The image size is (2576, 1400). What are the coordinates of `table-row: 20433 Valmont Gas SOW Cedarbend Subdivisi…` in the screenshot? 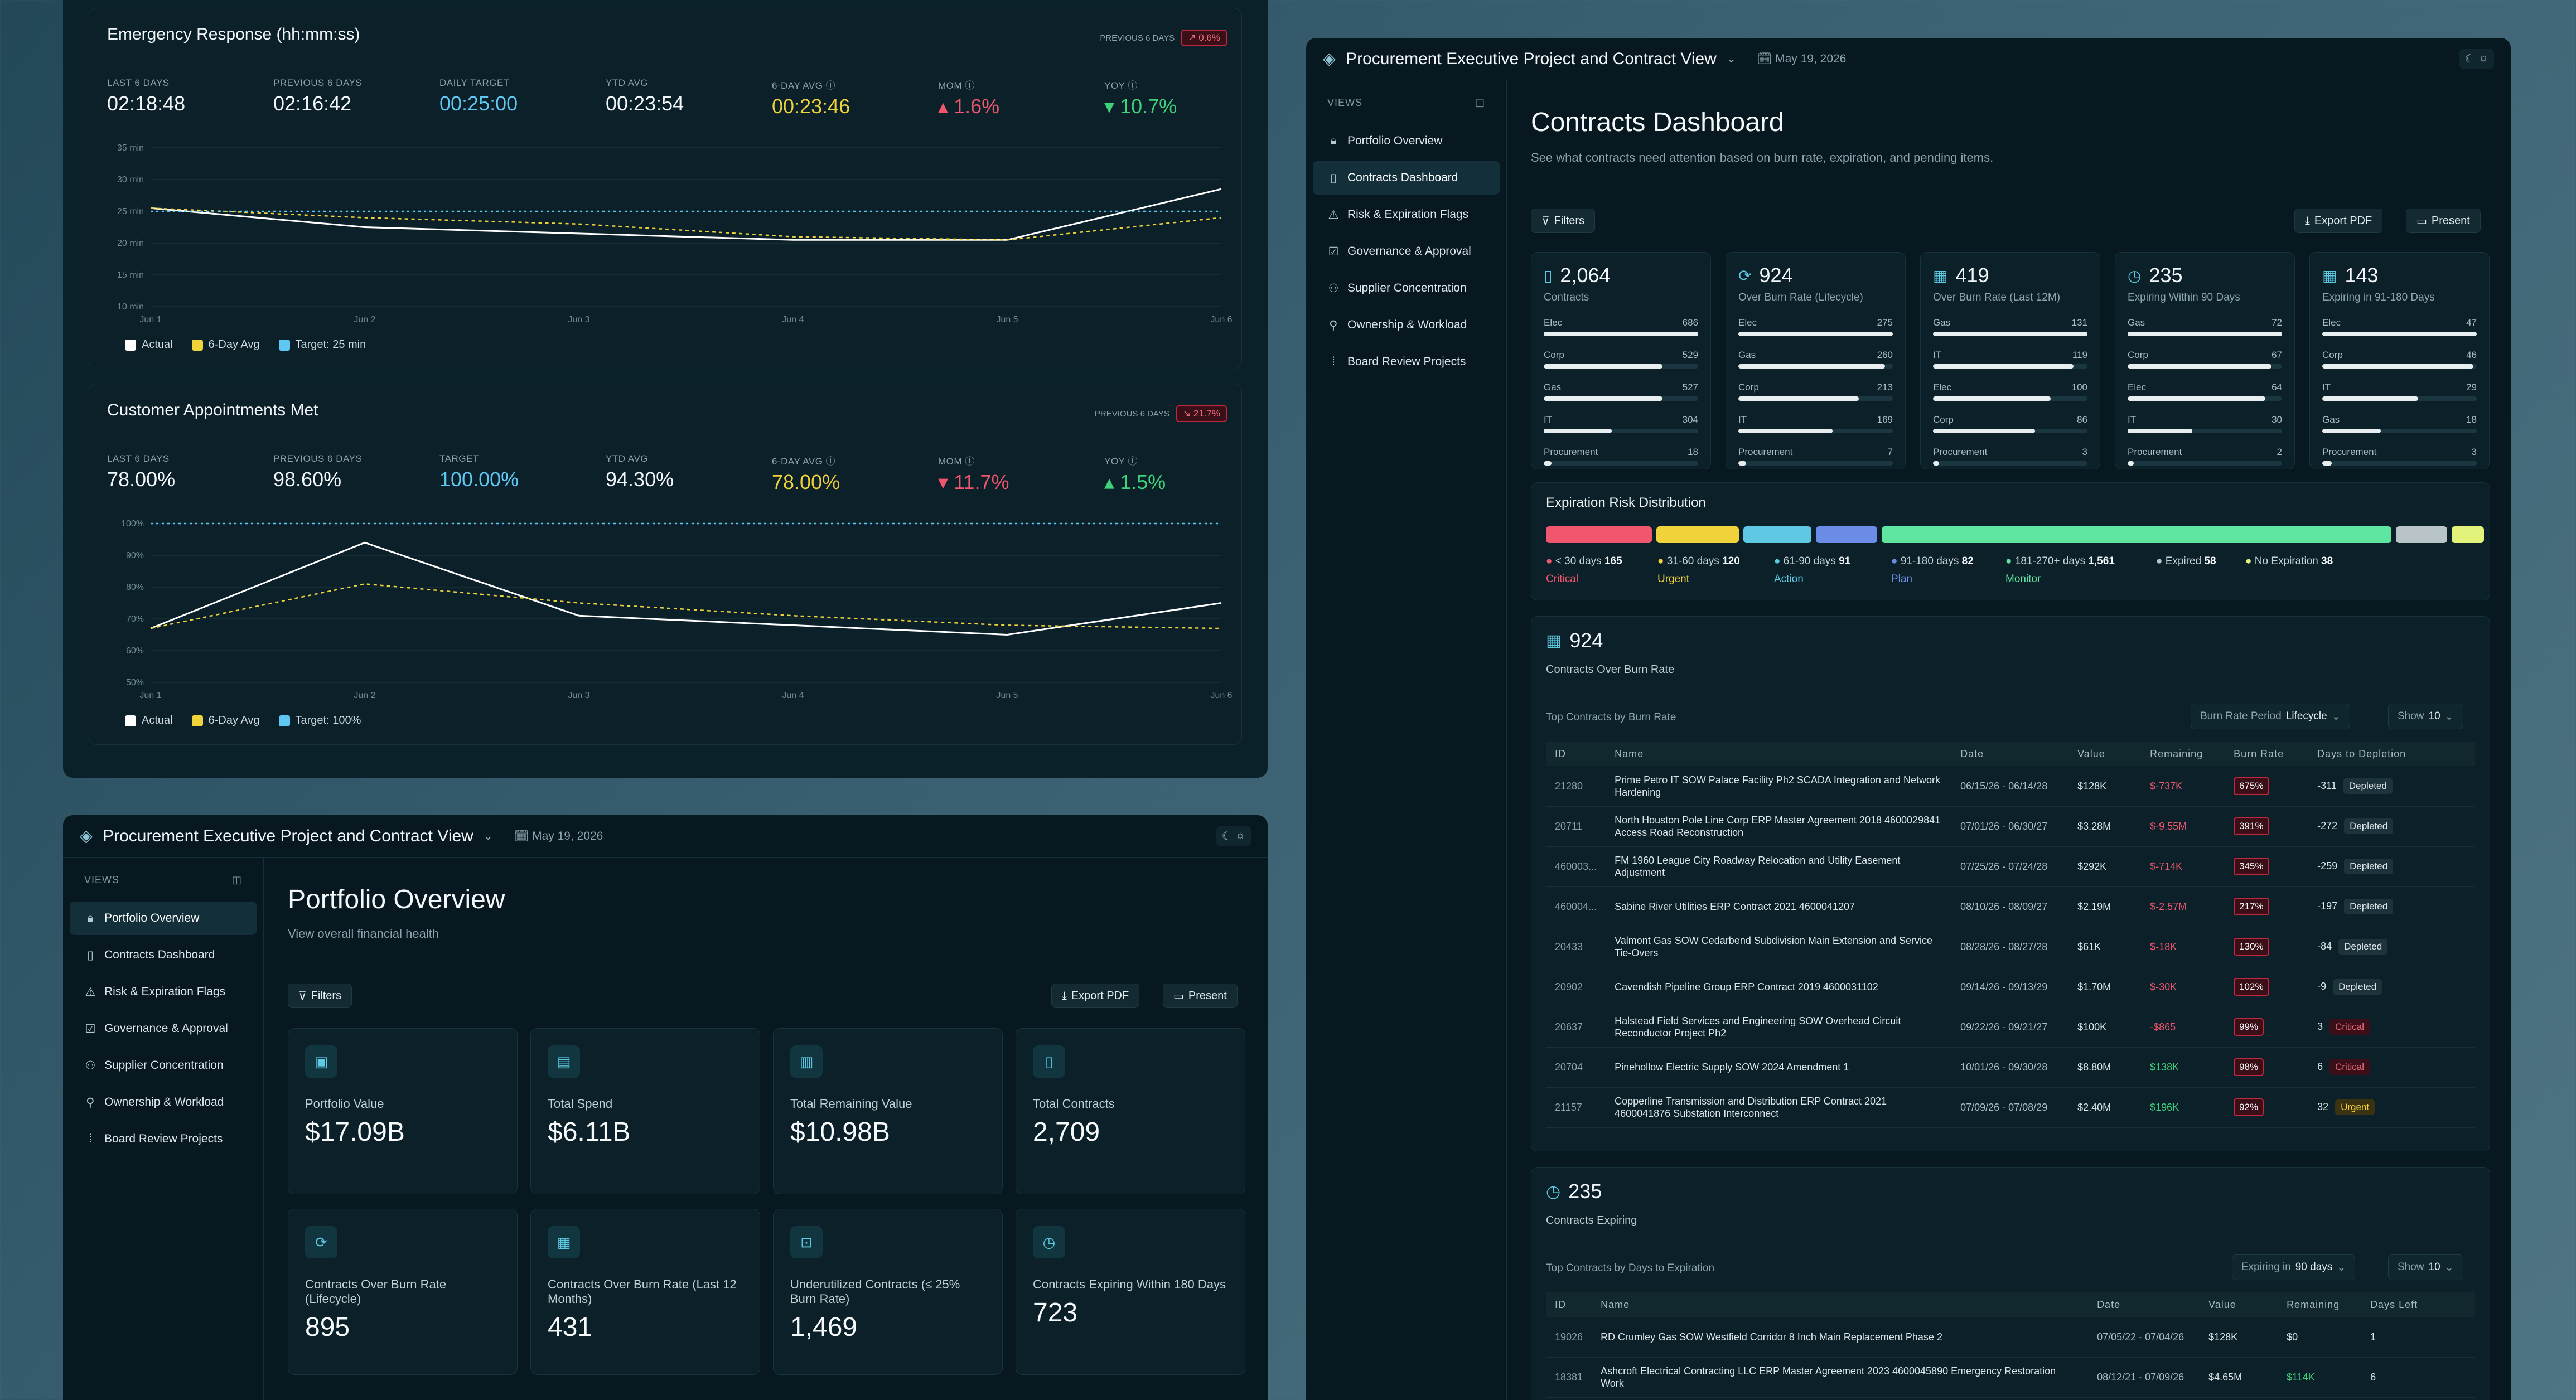 It's located at (2010, 947).